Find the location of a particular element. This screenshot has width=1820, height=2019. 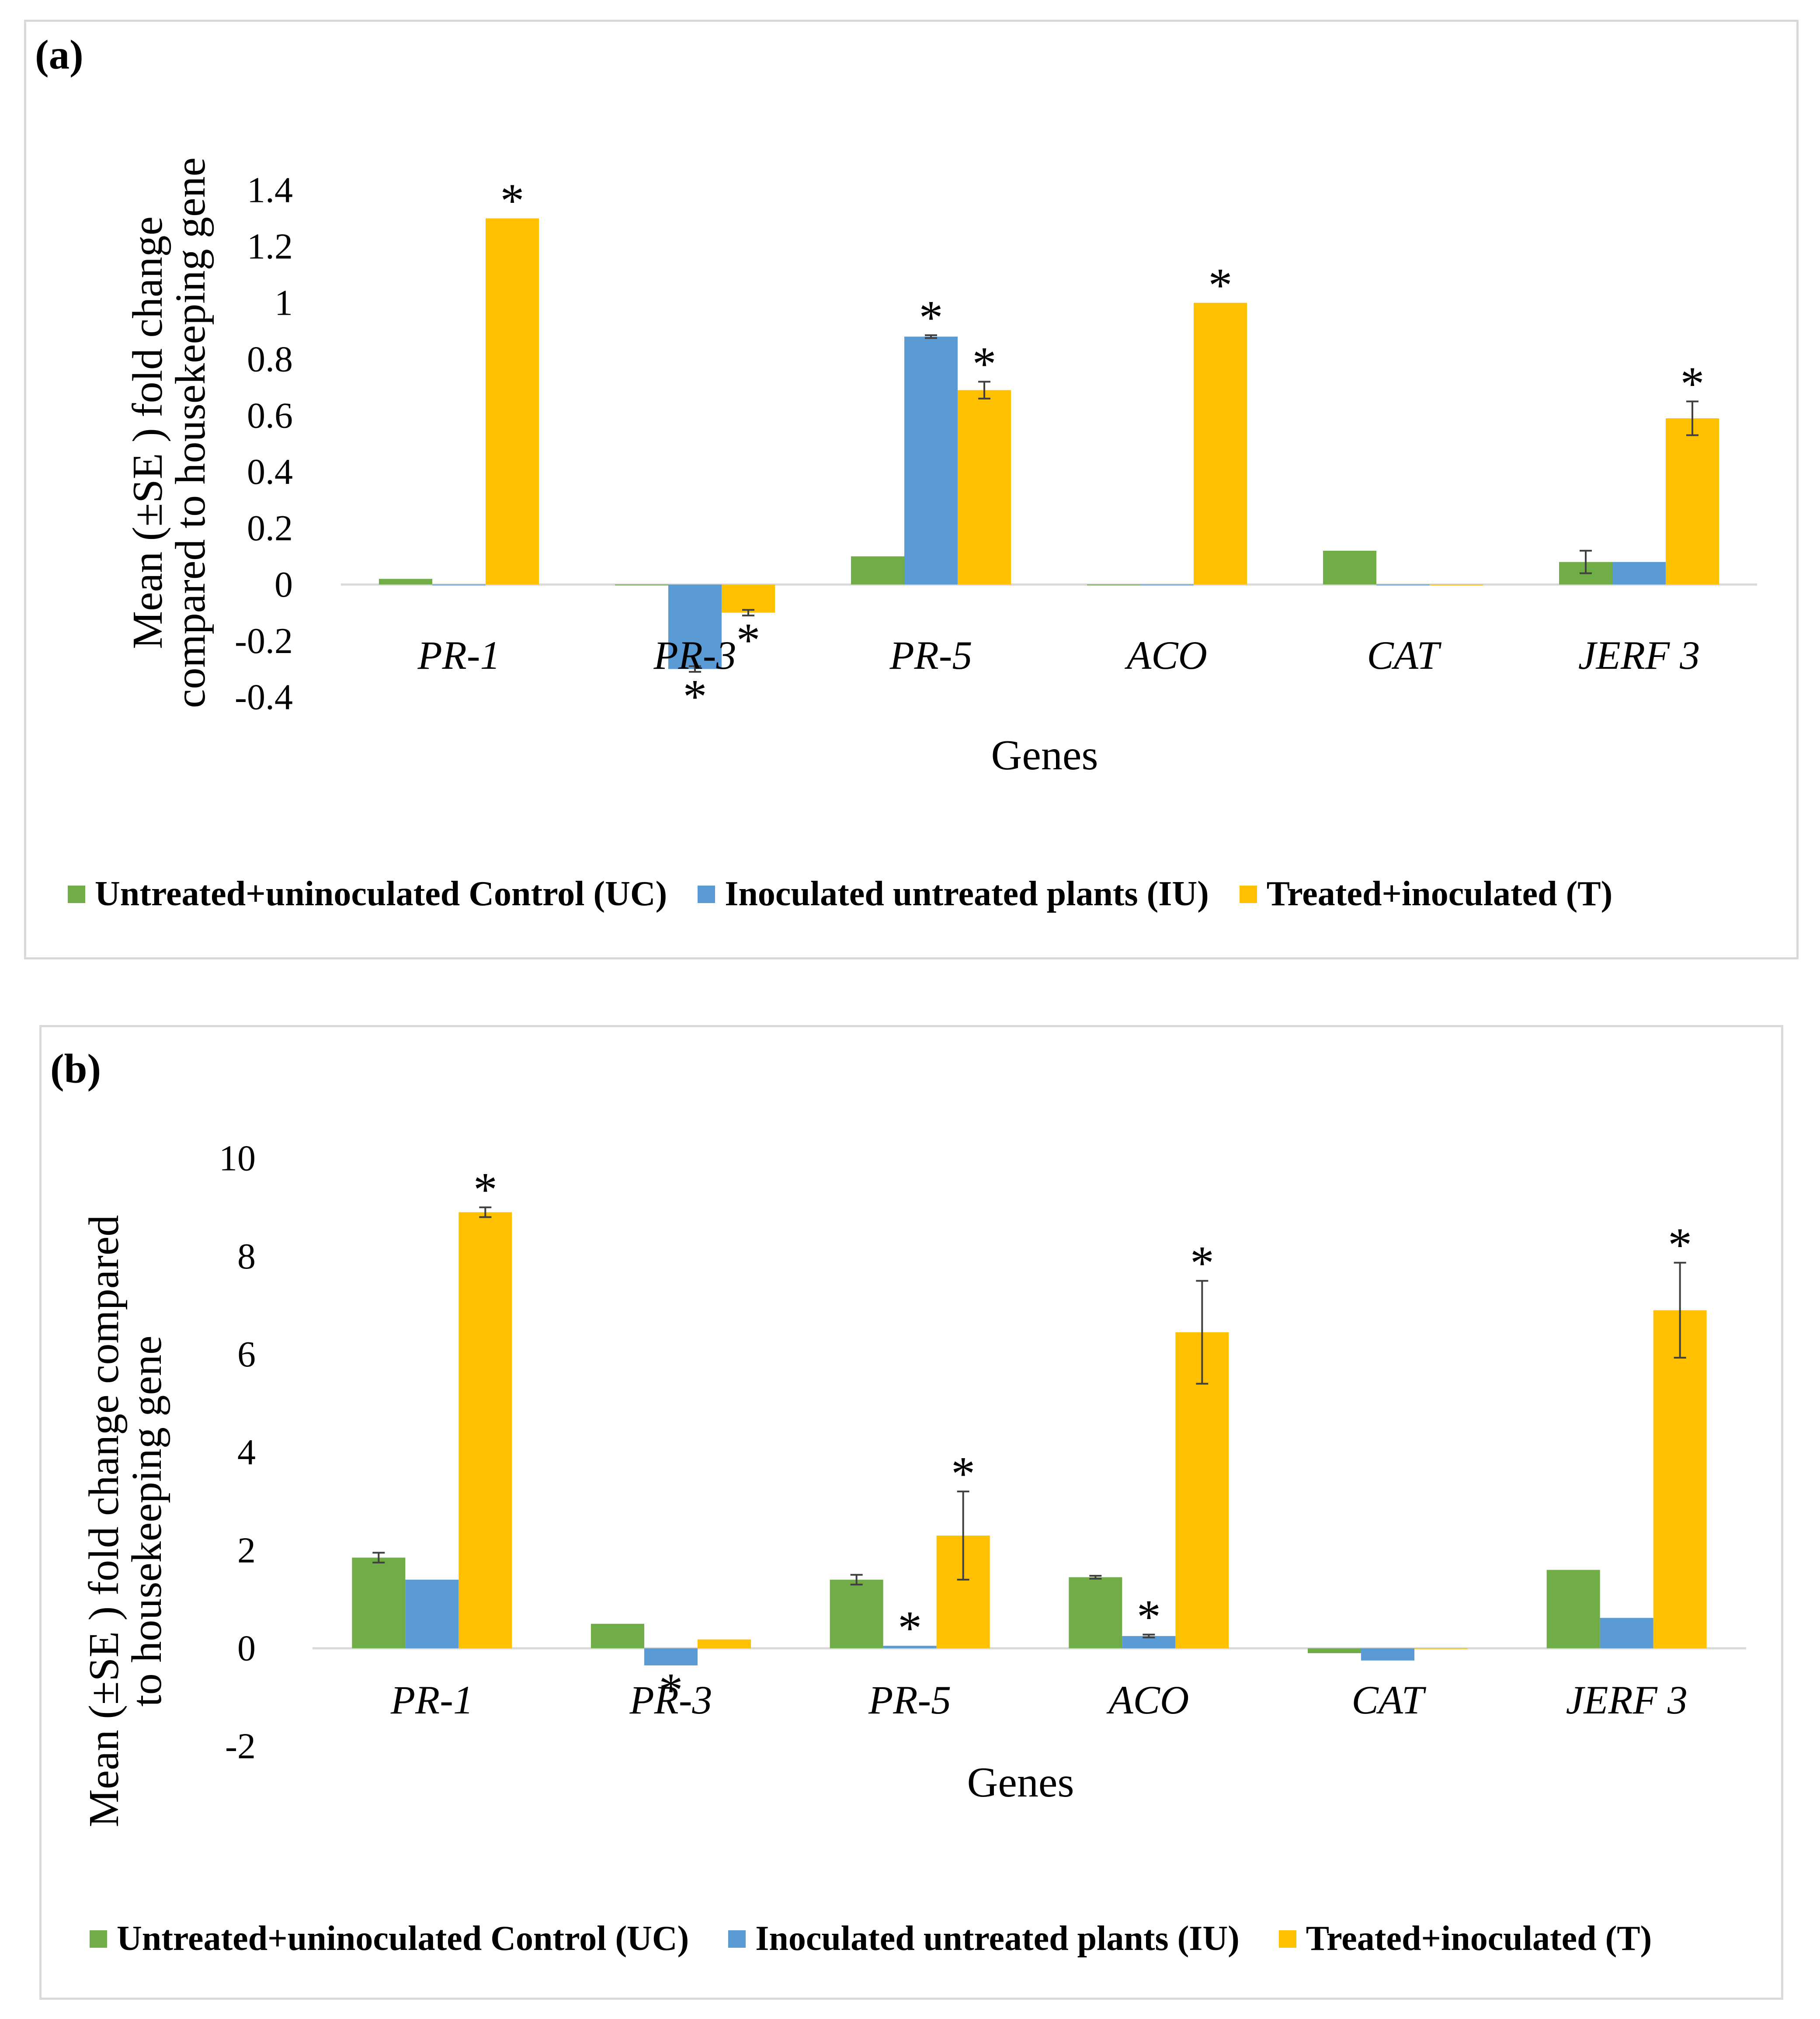

y-tick-label: 0.4 is located at coordinates (270, 472).